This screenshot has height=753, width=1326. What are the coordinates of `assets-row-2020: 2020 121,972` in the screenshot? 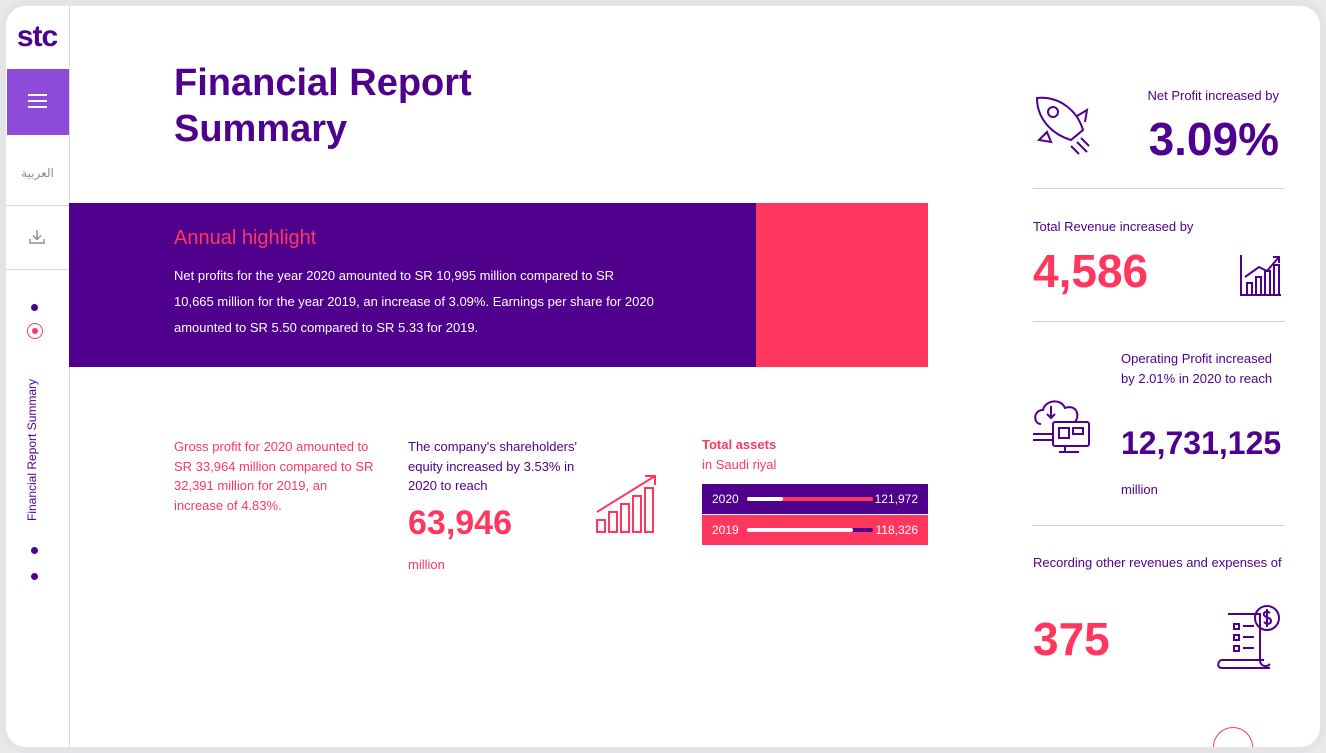 It's located at (815, 499).